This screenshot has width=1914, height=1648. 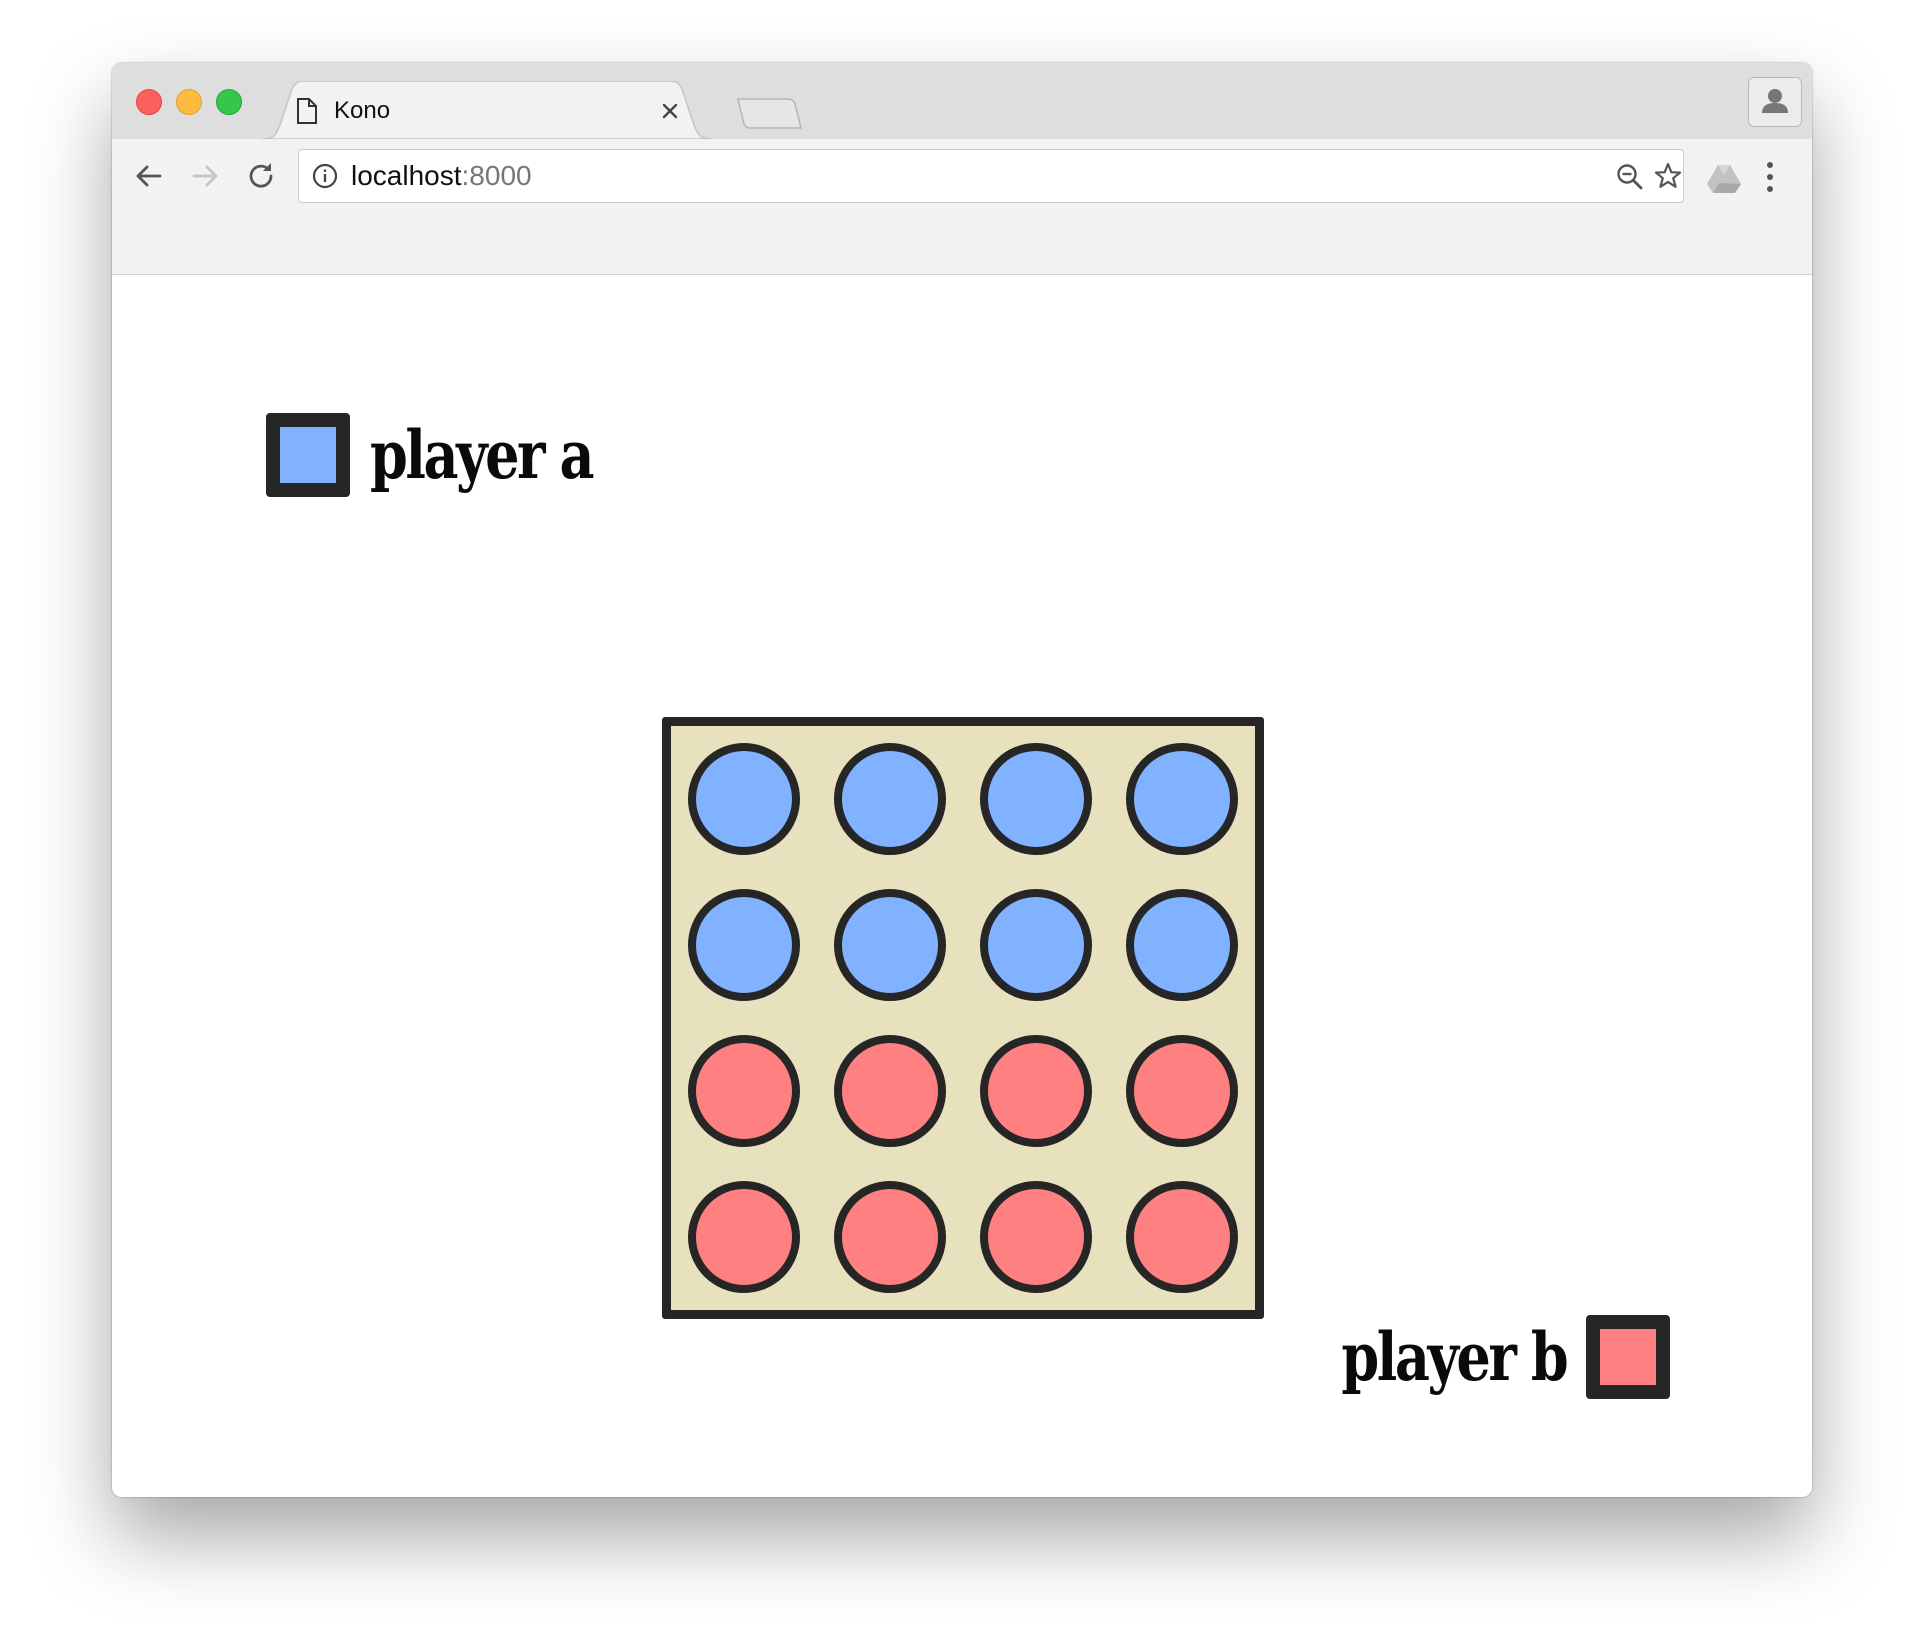 I want to click on url-text: localhost:8000, so click(x=441, y=176).